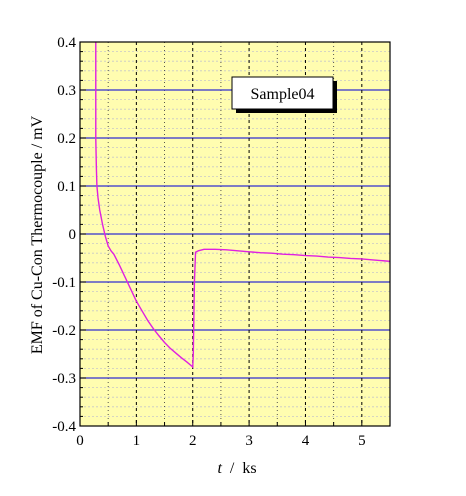 This screenshot has width=466, height=496. I want to click on y-tick-label: -0.2, so click(64, 331).